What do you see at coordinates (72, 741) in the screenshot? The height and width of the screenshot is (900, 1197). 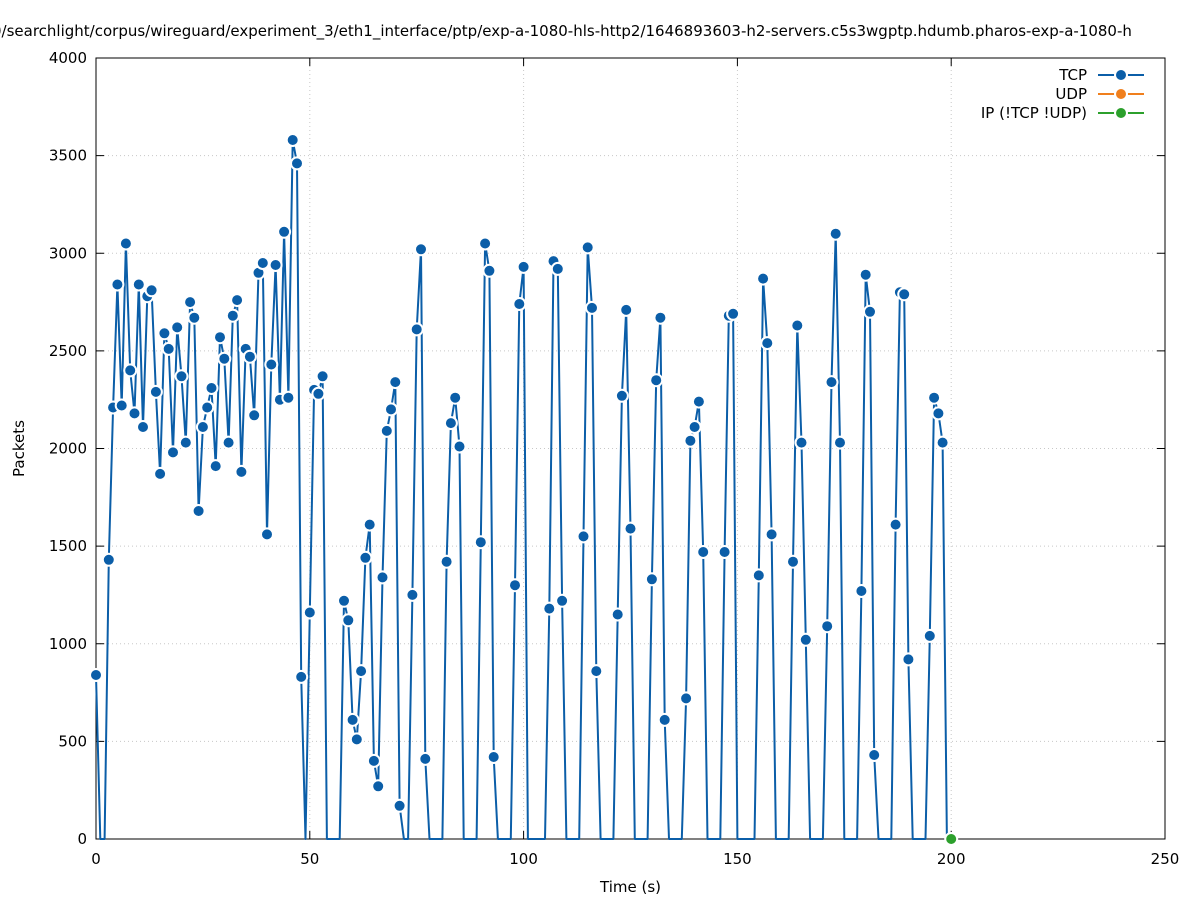 I see `y-tick-label: 500` at bounding box center [72, 741].